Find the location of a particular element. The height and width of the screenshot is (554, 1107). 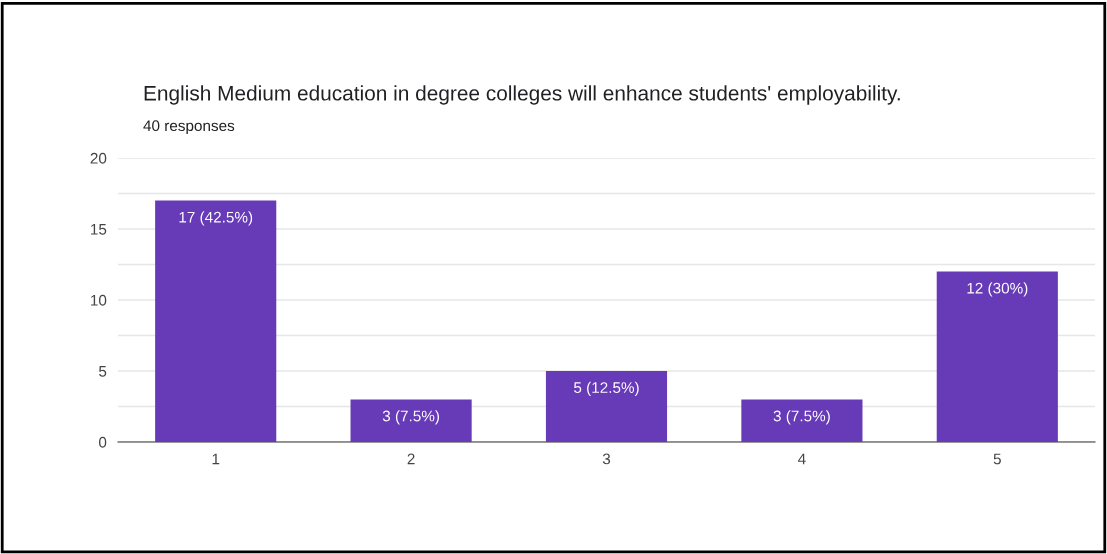

x-tick-label: 5 is located at coordinates (997, 459).